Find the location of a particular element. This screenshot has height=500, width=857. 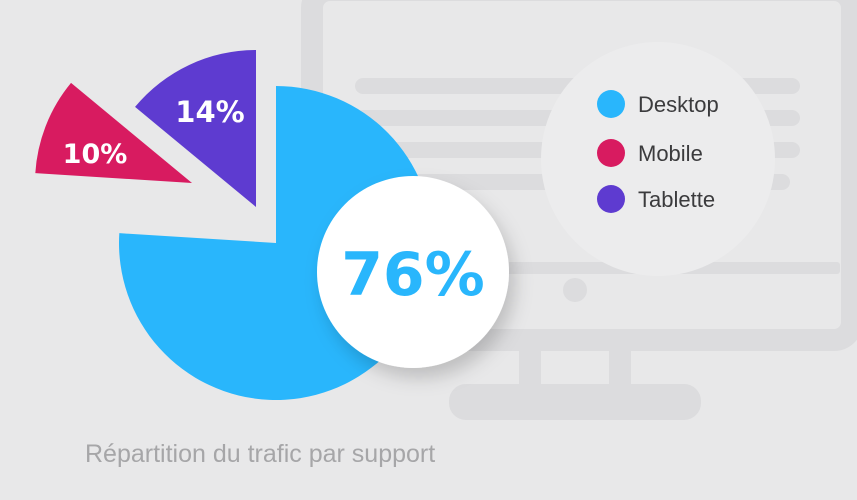

chart-caption: Répartition du trafic par support is located at coordinates (260, 454).